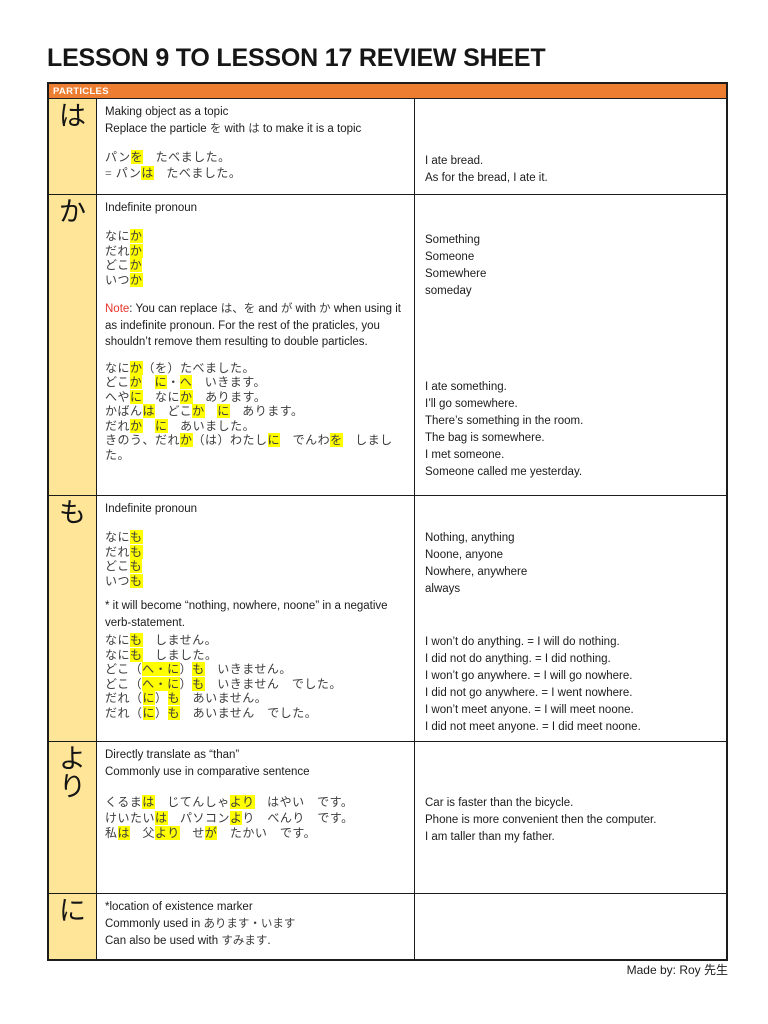  Describe the element at coordinates (456, 274) in the screenshot. I see `text-segment: Somewhere` at that location.